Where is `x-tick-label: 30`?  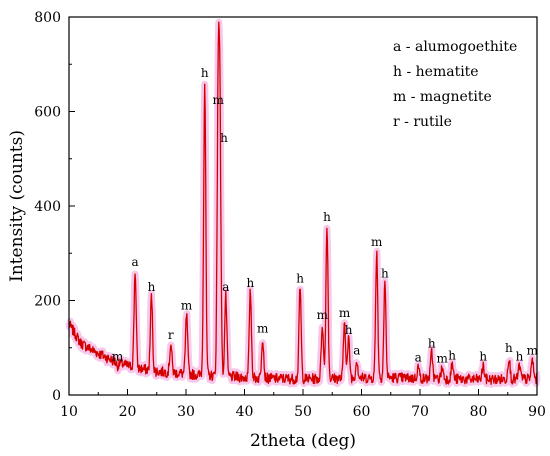 x-tick-label: 30 is located at coordinates (186, 412).